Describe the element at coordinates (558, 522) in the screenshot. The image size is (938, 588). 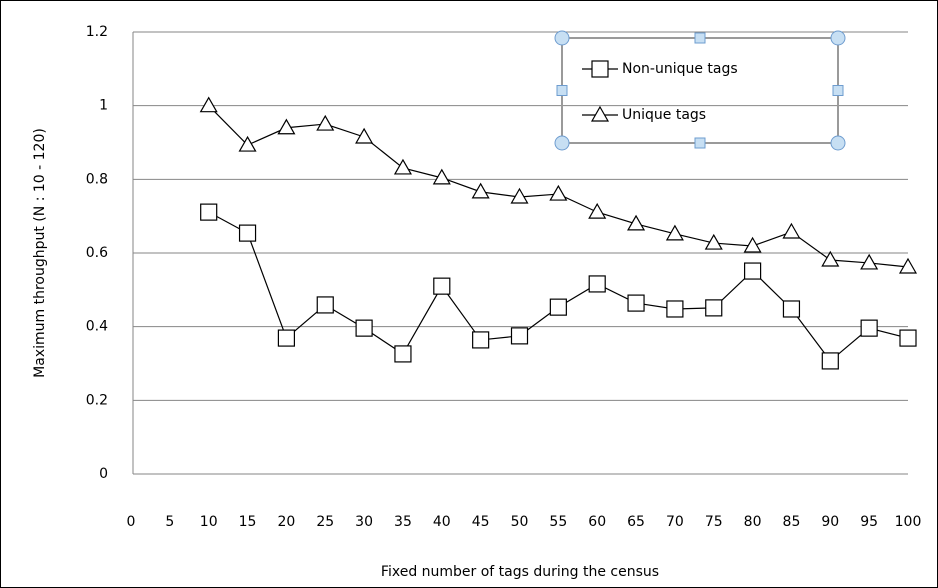
I see `x-tick-label: 55` at that location.